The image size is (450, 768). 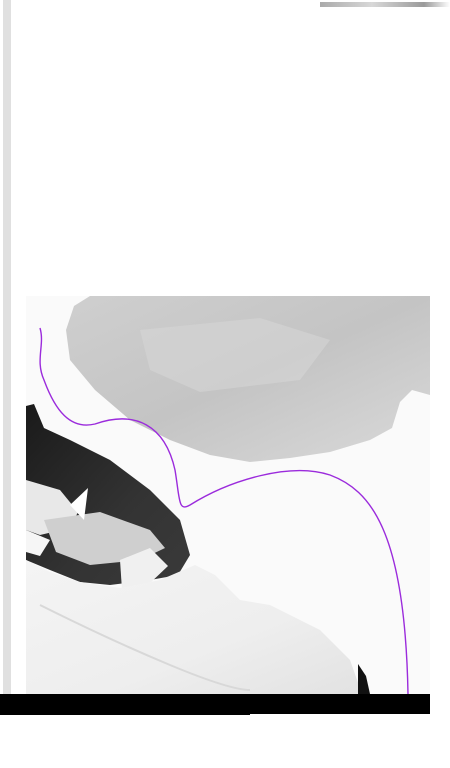 What do you see at coordinates (364, 679) in the screenshot?
I see `dark-post` at bounding box center [364, 679].